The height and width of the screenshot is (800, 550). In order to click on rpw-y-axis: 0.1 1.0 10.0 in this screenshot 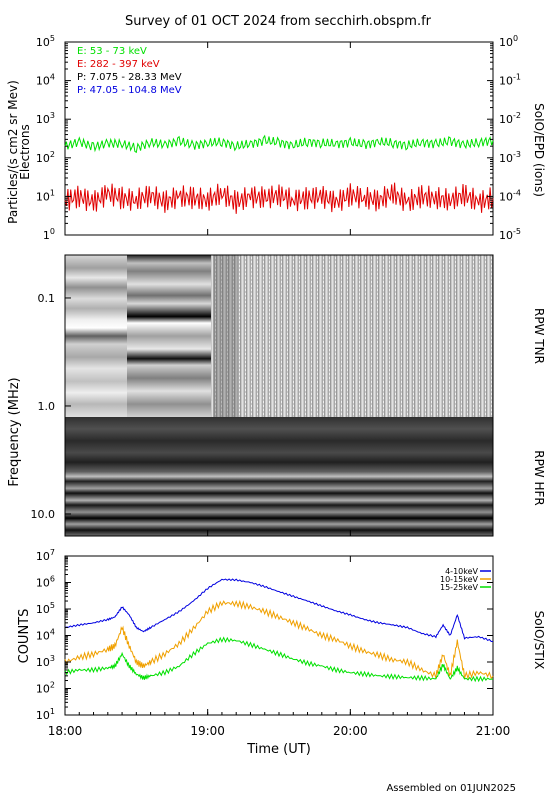, I will do `click(51, 406)`.